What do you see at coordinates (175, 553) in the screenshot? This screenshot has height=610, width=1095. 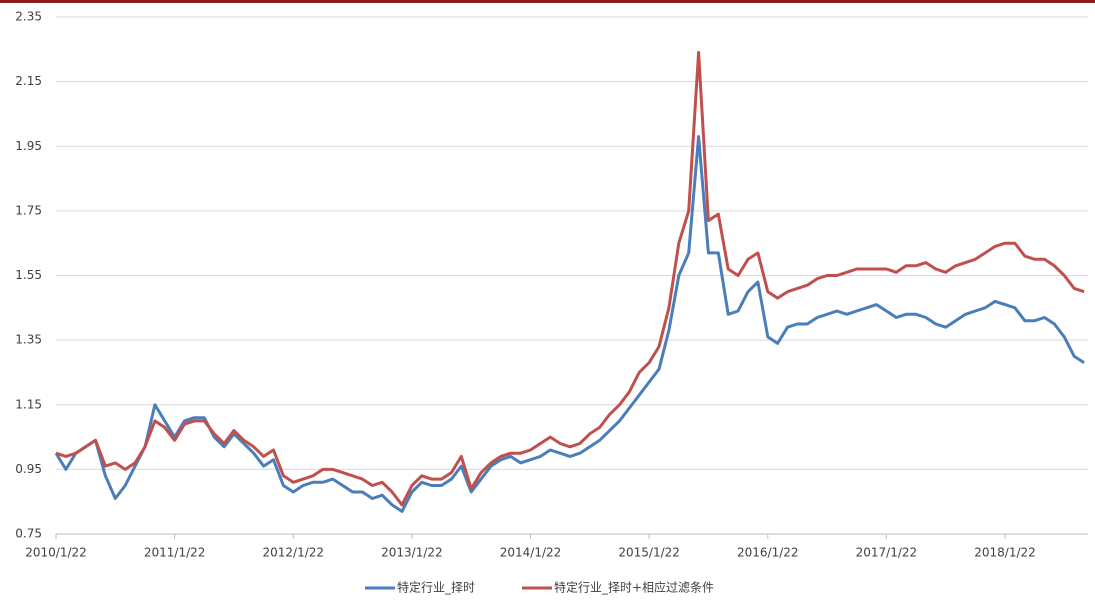 I see `x-tick-label: 2011/1/22` at bounding box center [175, 553].